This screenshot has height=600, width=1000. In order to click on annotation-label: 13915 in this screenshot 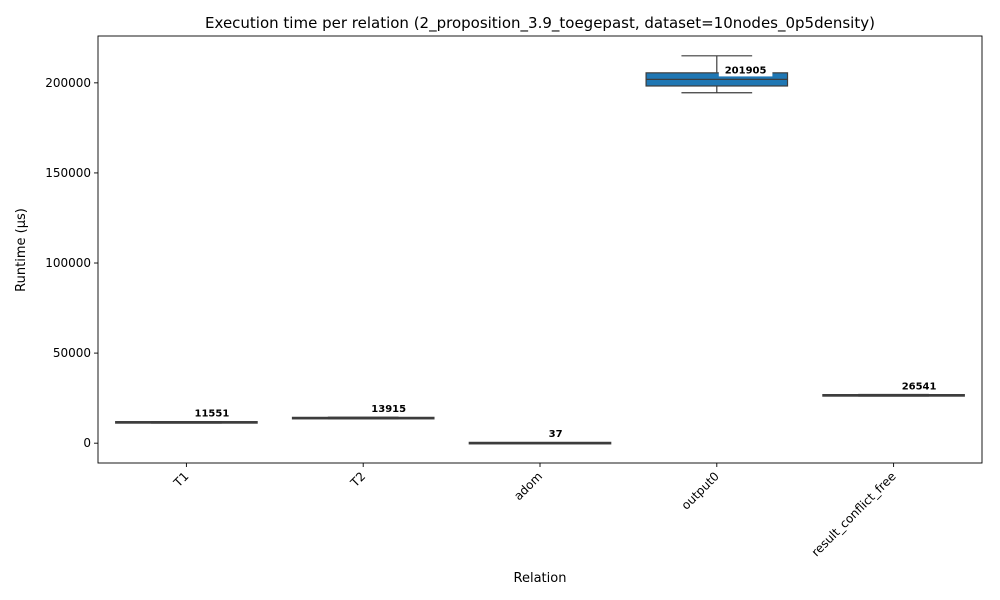, I will do `click(388, 409)`.